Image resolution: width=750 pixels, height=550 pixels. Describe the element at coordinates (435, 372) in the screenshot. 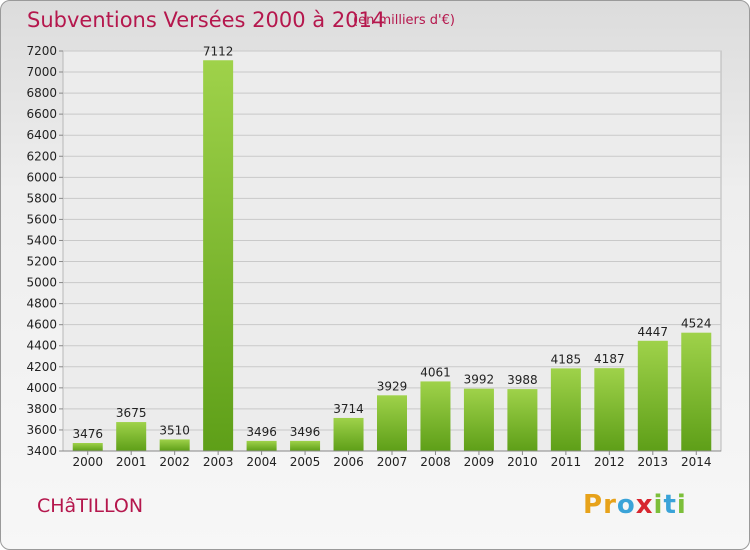

I see `data-label: 4061` at that location.